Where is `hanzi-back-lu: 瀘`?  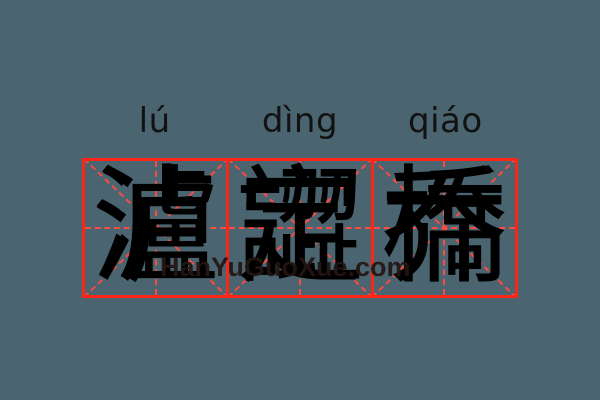
hanzi-back-lu: 瀘 is located at coordinates (155, 228).